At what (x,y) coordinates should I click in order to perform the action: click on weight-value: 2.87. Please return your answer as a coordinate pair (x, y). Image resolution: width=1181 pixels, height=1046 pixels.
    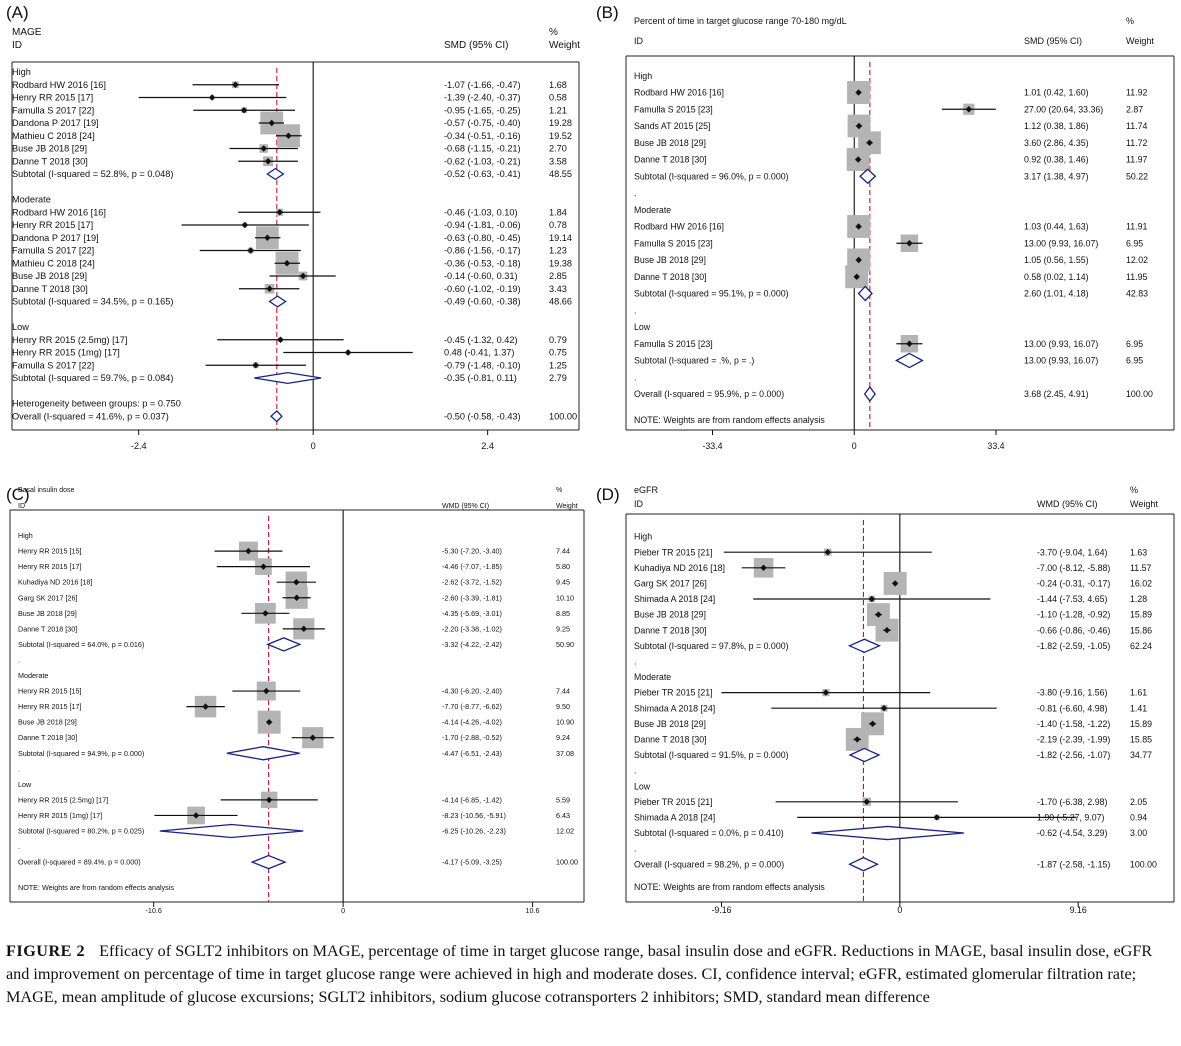
    Looking at the image, I should click on (1134, 109).